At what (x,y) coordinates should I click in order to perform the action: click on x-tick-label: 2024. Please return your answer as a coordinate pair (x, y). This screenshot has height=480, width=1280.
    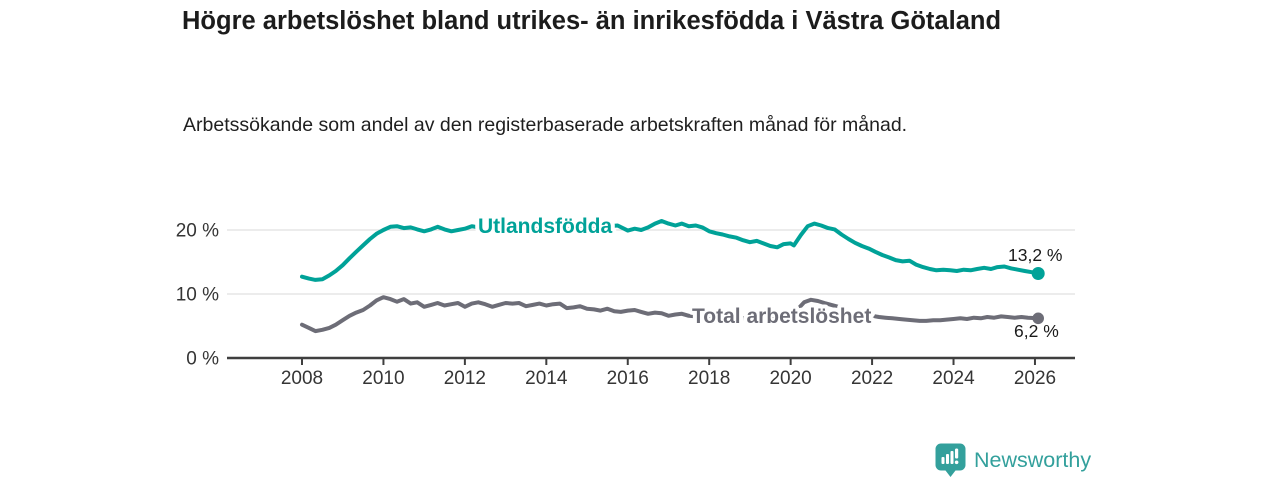
    Looking at the image, I should click on (953, 378).